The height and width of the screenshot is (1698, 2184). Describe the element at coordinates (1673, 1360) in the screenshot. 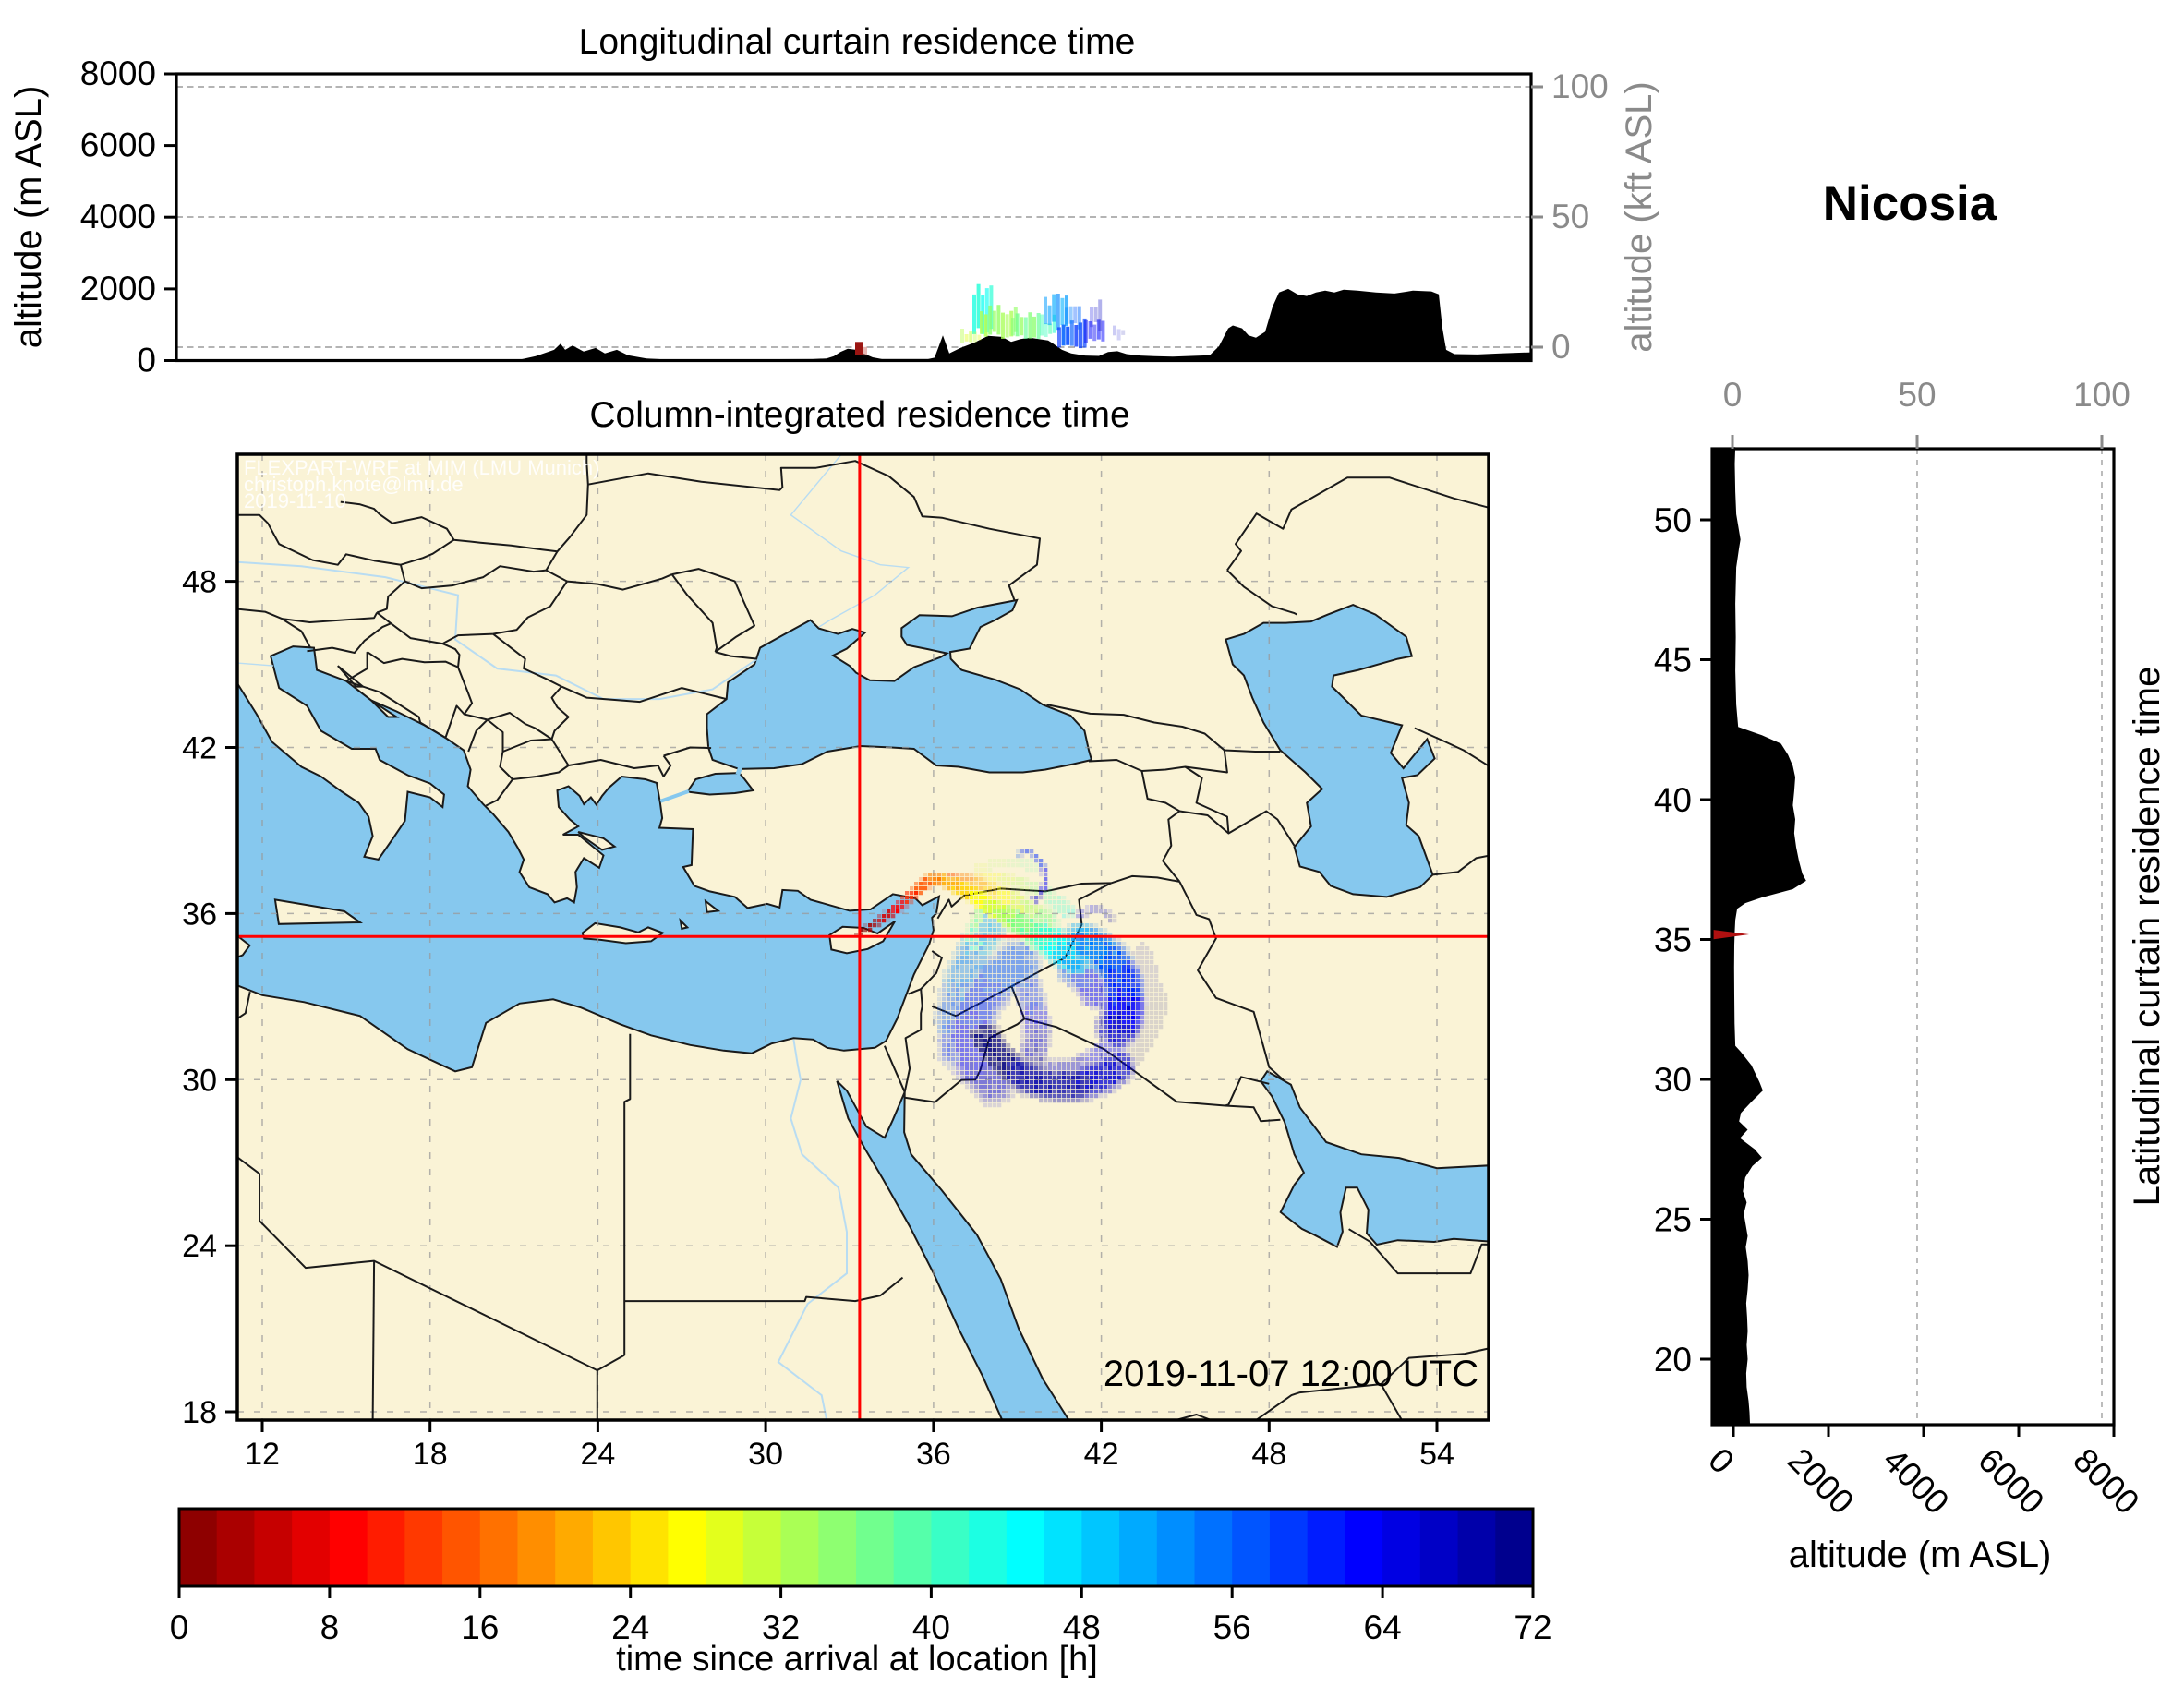

I see `svg-text: 20` at that location.